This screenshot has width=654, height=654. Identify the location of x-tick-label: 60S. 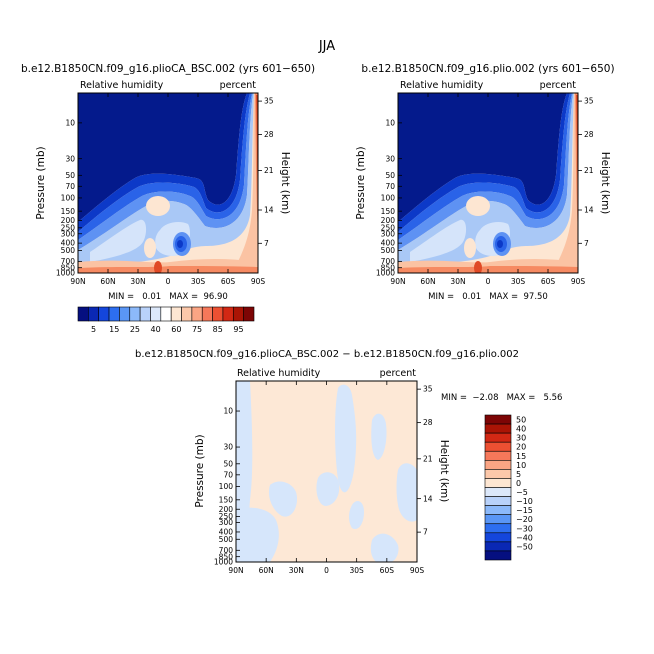
(387, 570).